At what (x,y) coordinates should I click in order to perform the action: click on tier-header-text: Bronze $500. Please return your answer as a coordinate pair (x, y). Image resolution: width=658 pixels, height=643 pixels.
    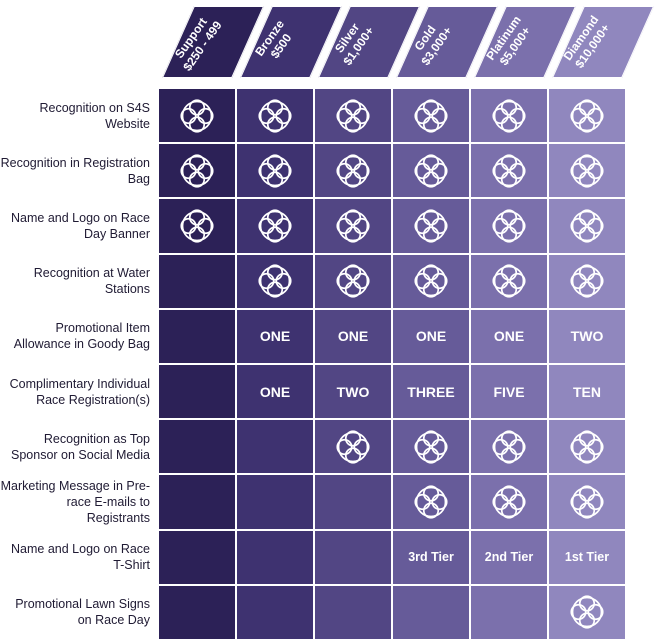
    Looking at the image, I should click on (275, 42).